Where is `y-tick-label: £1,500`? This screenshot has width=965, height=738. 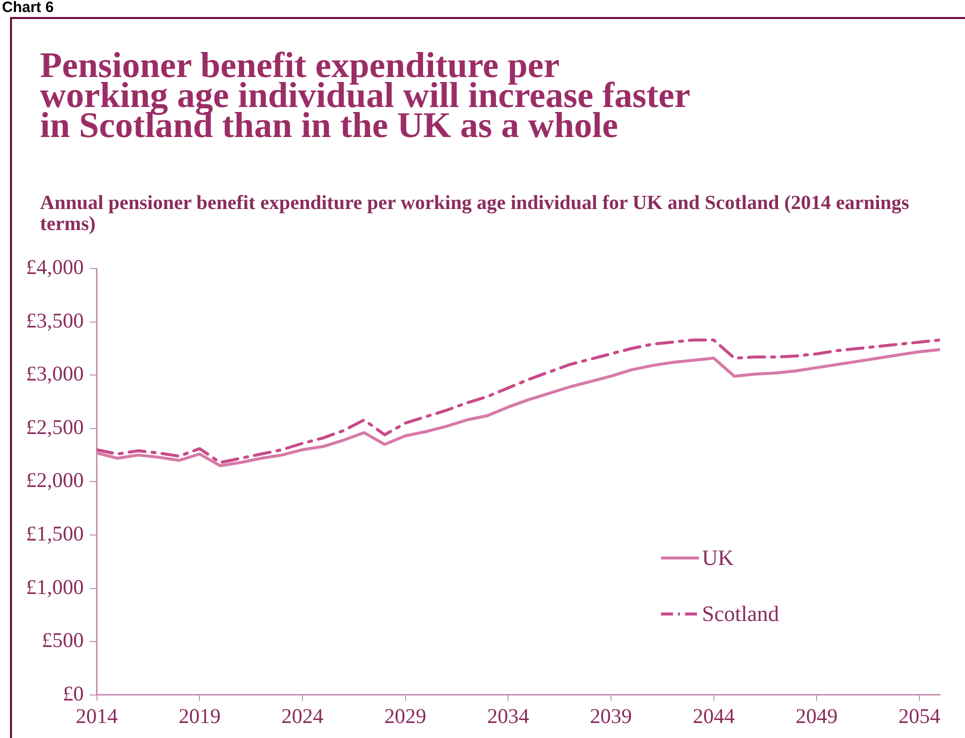 y-tick-label: £1,500 is located at coordinates (55, 533).